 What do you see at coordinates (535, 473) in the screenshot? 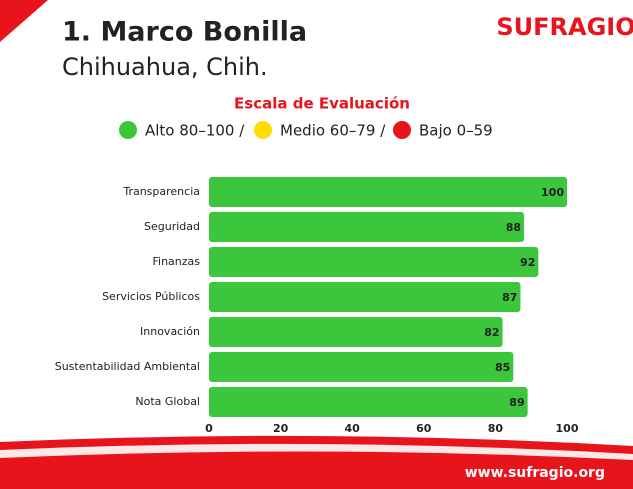
I see `footer-url: www.sufragio.org` at bounding box center [535, 473].